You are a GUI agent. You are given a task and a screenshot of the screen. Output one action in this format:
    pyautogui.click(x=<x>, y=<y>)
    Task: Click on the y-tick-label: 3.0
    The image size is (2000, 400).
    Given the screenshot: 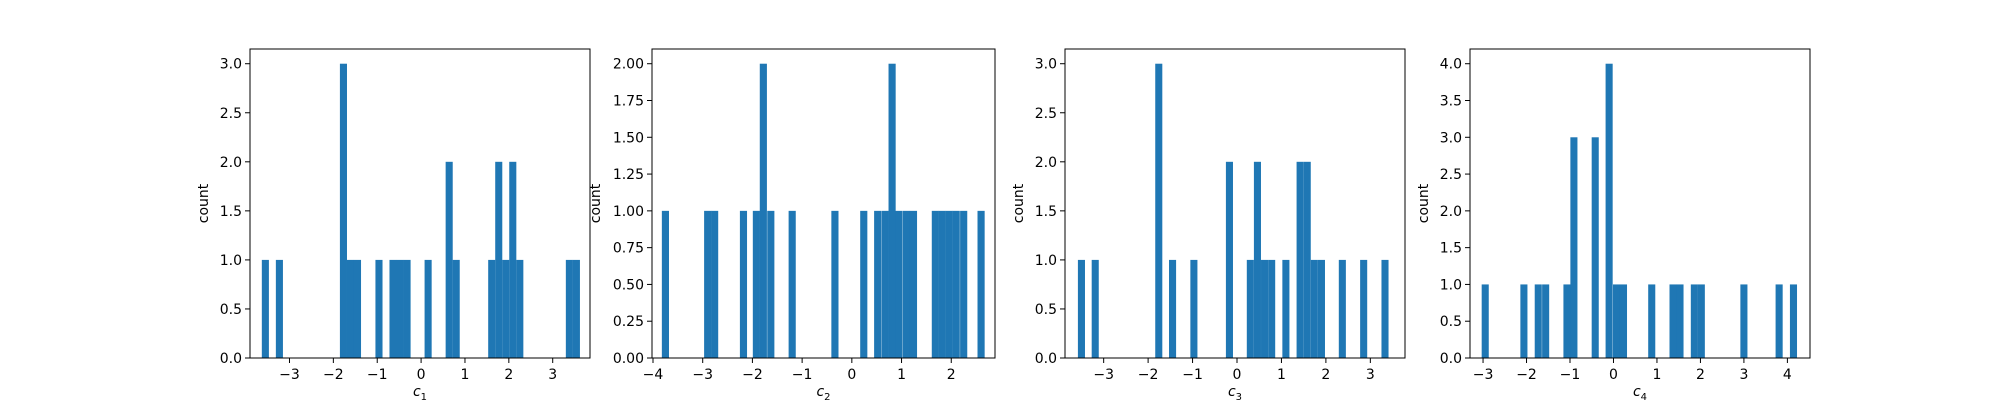 What is the action you would take?
    pyautogui.click(x=1046, y=65)
    